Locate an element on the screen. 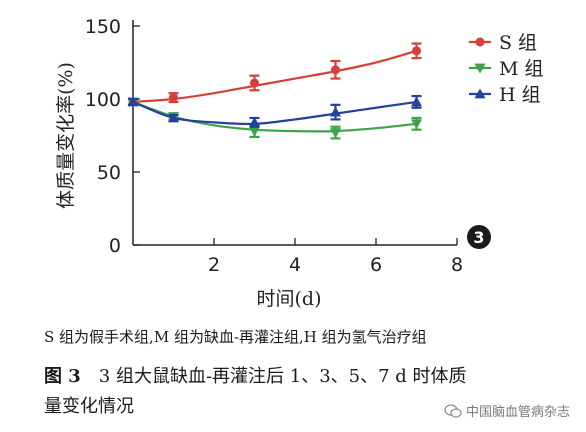  figure-note: S 组为假手术组,M 组为缺血-再灌注组,H 组为氢气治疗组 is located at coordinates (235, 337).